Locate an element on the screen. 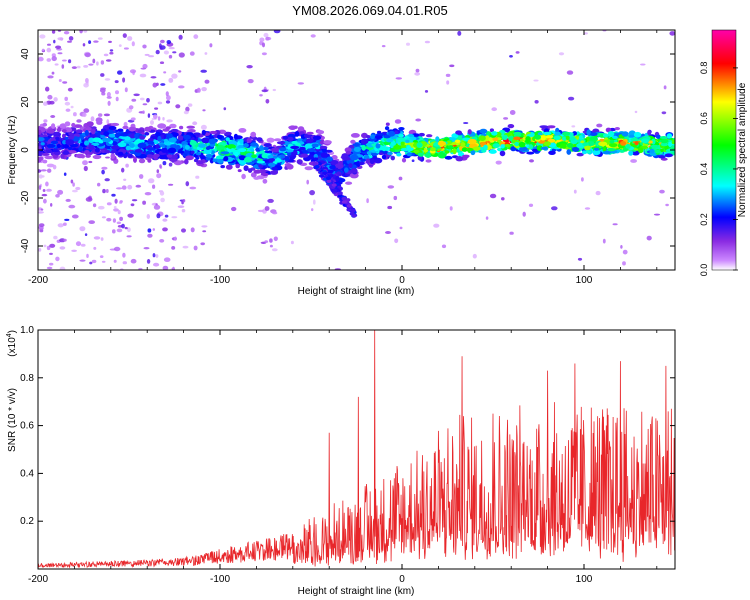 The width and height of the screenshot is (750, 600). snr-multiplier-prefix: (x10 is located at coordinates (12, 347).